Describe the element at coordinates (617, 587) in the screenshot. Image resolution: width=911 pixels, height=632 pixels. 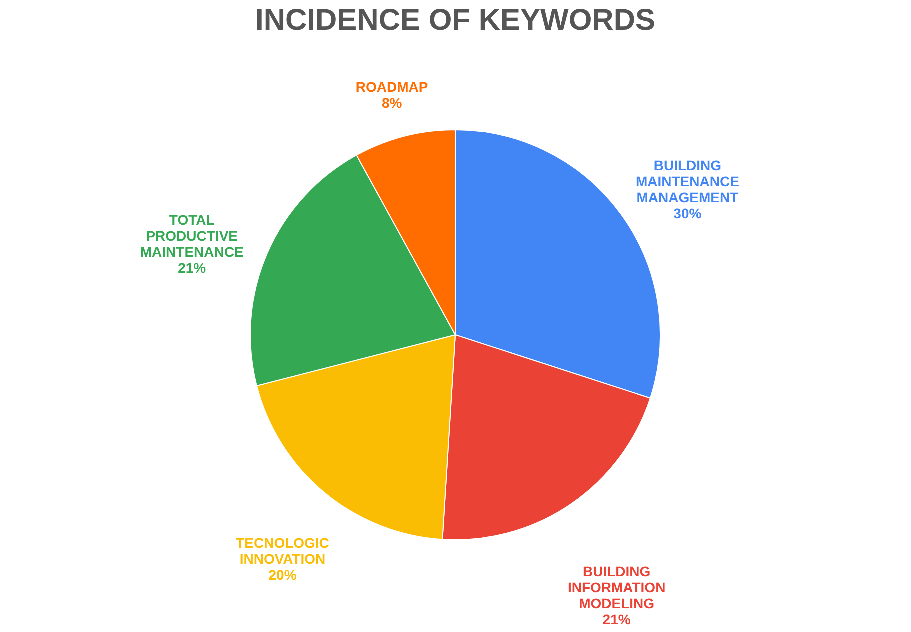
I see `slice-label: BUILDING INFORMATION MODELING` at that location.